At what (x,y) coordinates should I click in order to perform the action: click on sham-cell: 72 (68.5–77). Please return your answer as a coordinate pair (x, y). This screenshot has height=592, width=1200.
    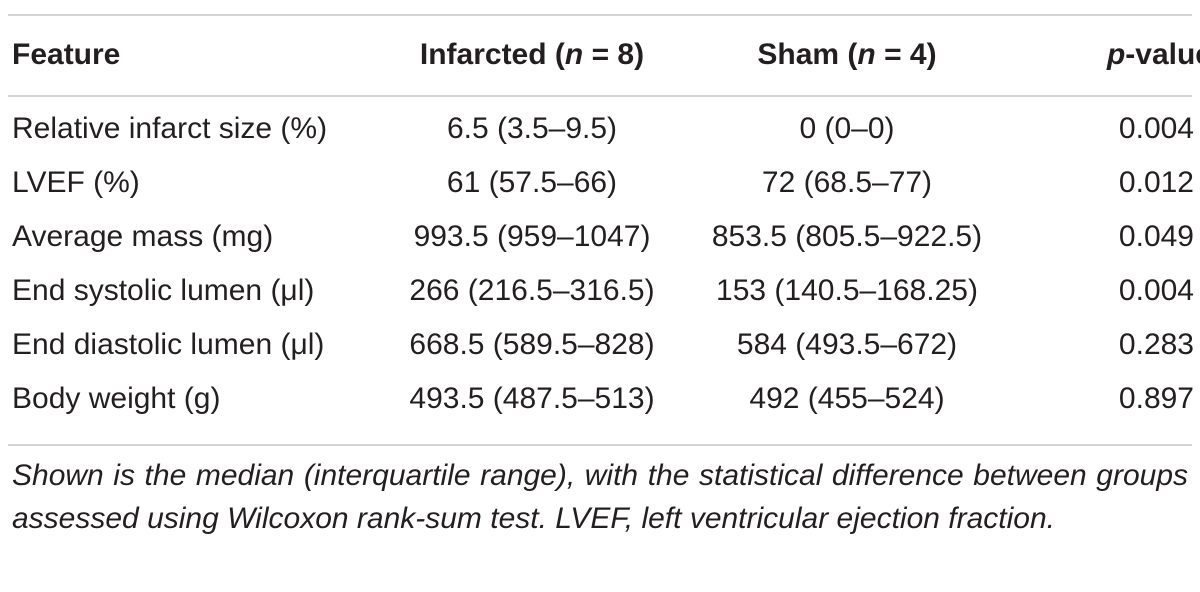
    Looking at the image, I should click on (847, 182).